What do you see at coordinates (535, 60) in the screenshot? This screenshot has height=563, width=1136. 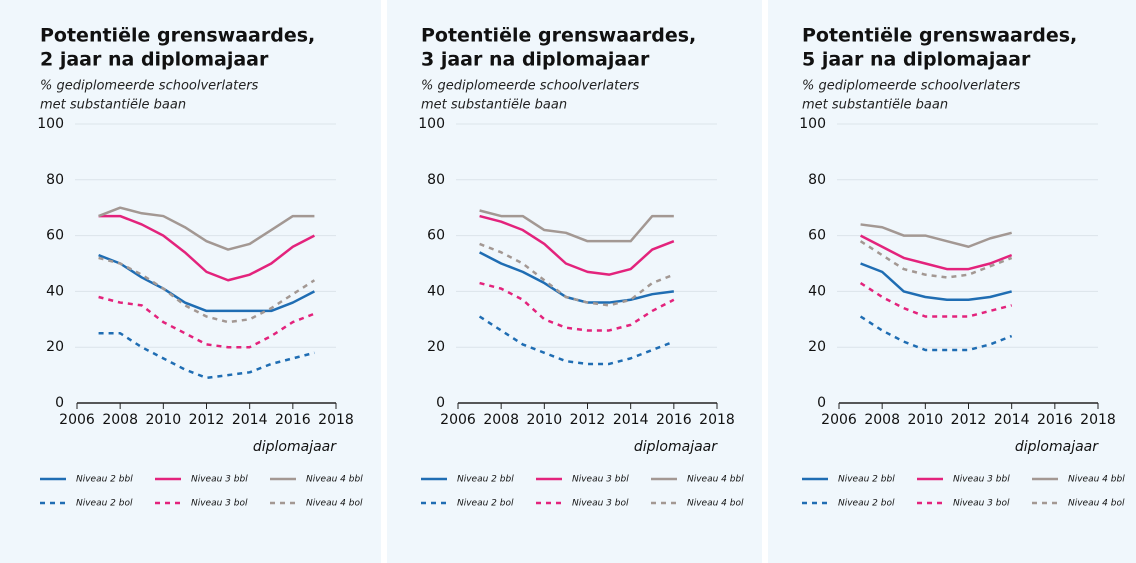 I see `chart-title: 3 jaar na diplomajaar` at bounding box center [535, 60].